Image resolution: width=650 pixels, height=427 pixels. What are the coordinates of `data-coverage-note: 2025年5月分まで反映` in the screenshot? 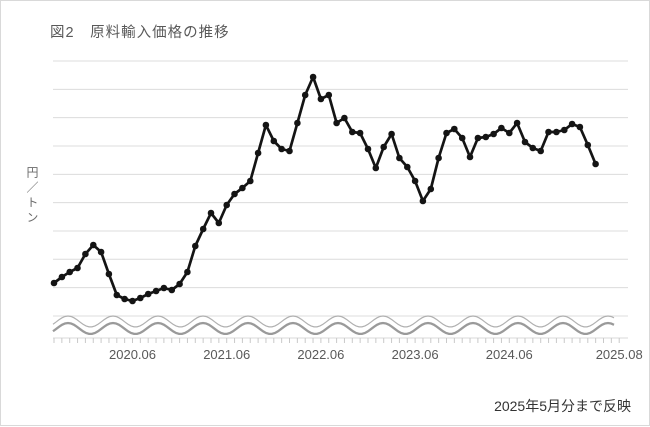 It's located at (562, 406).